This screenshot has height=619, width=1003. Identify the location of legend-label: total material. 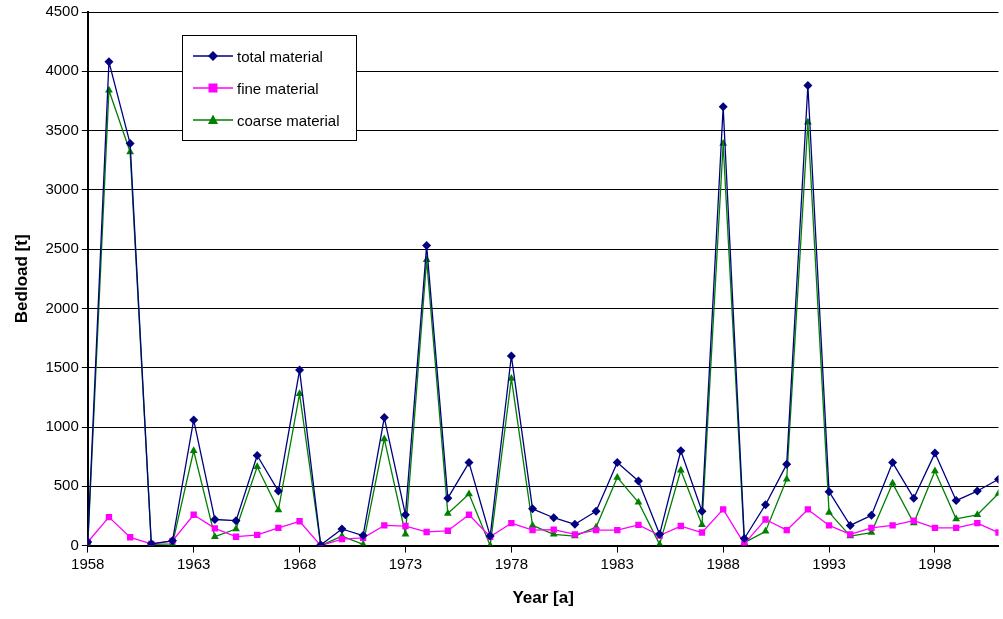
(280, 56).